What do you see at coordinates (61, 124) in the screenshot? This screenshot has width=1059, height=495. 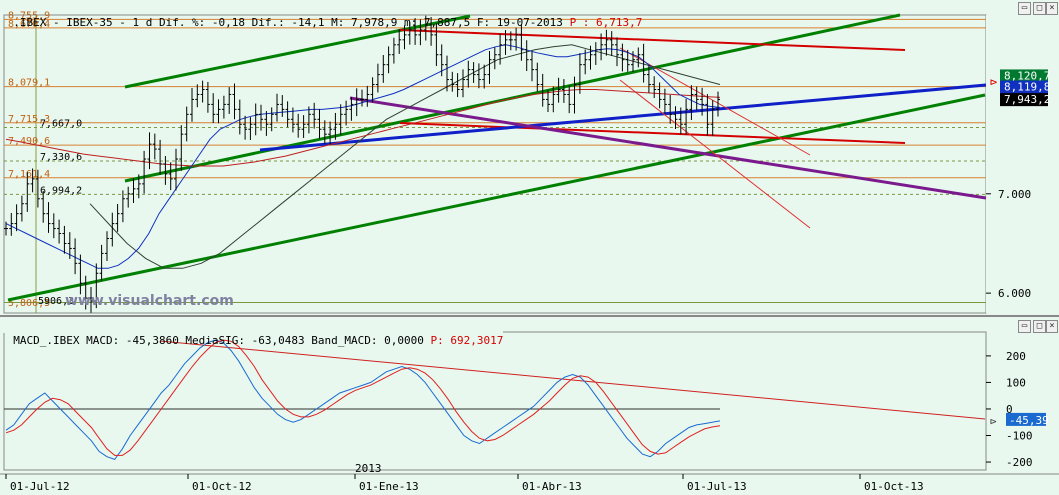 I see `price-level-label: 7,667,0` at bounding box center [61, 124].